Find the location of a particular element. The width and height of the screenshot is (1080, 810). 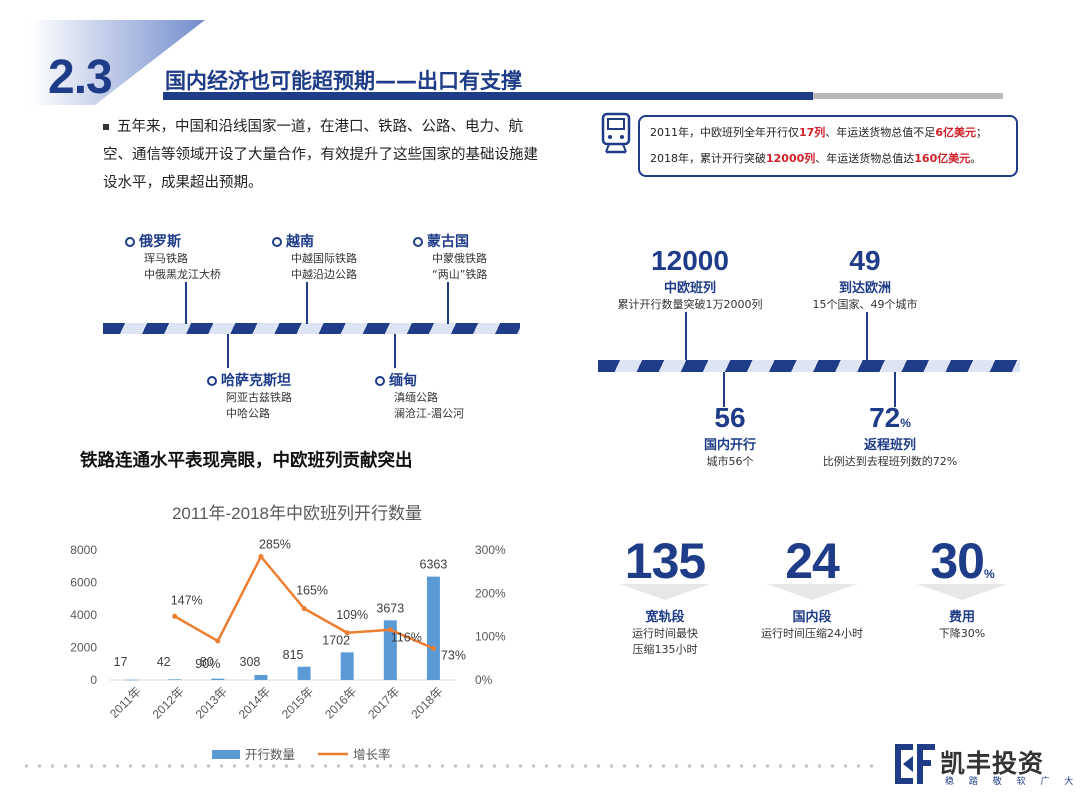

legend-bar-swatch is located at coordinates (226, 754).